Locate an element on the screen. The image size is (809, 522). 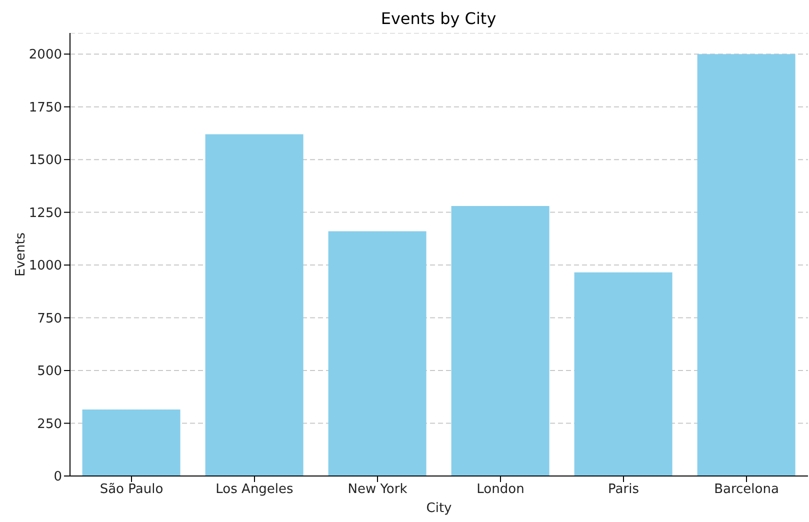
x-tick-label: Paris is located at coordinates (624, 490).